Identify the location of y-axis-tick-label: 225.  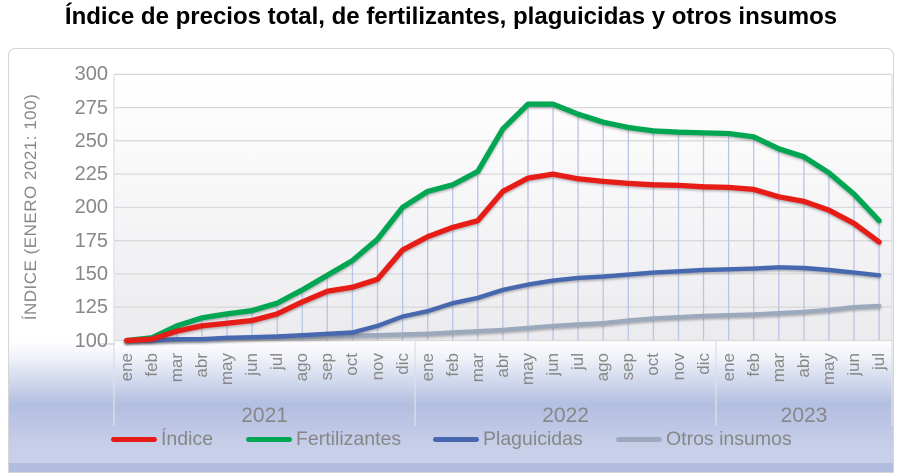
(91, 174).